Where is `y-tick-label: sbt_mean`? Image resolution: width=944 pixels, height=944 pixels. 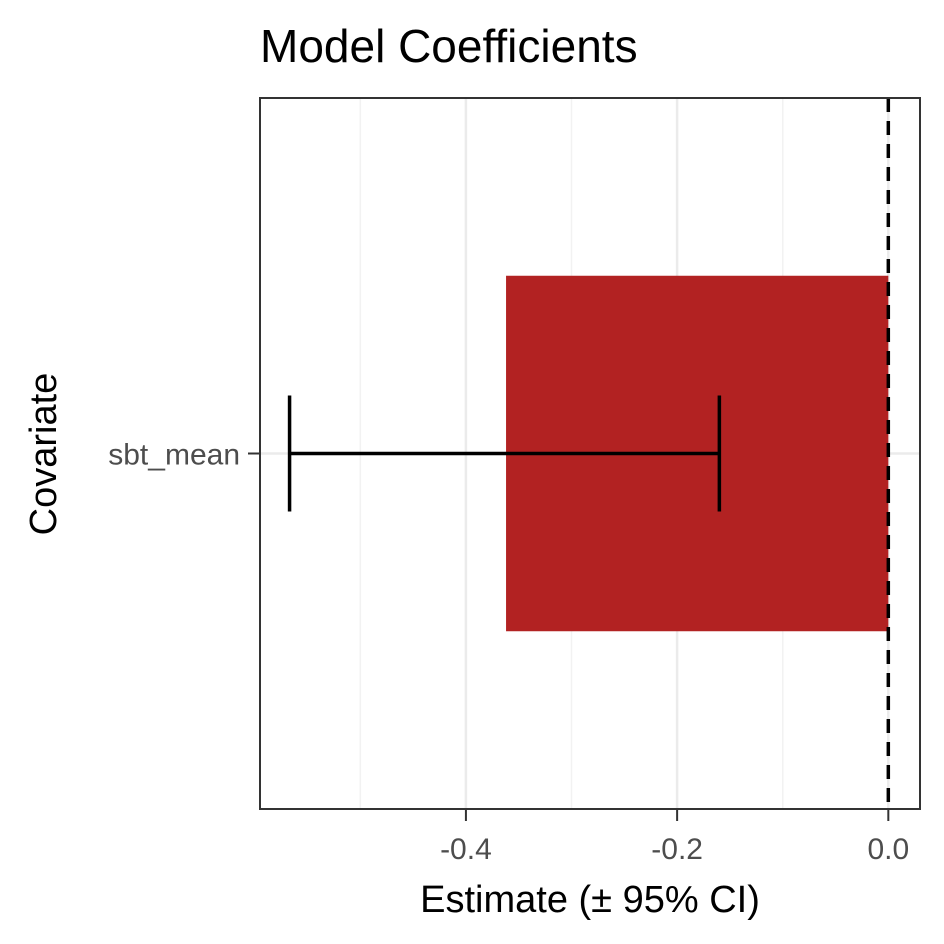
y-tick-label: sbt_mean is located at coordinates (174, 455).